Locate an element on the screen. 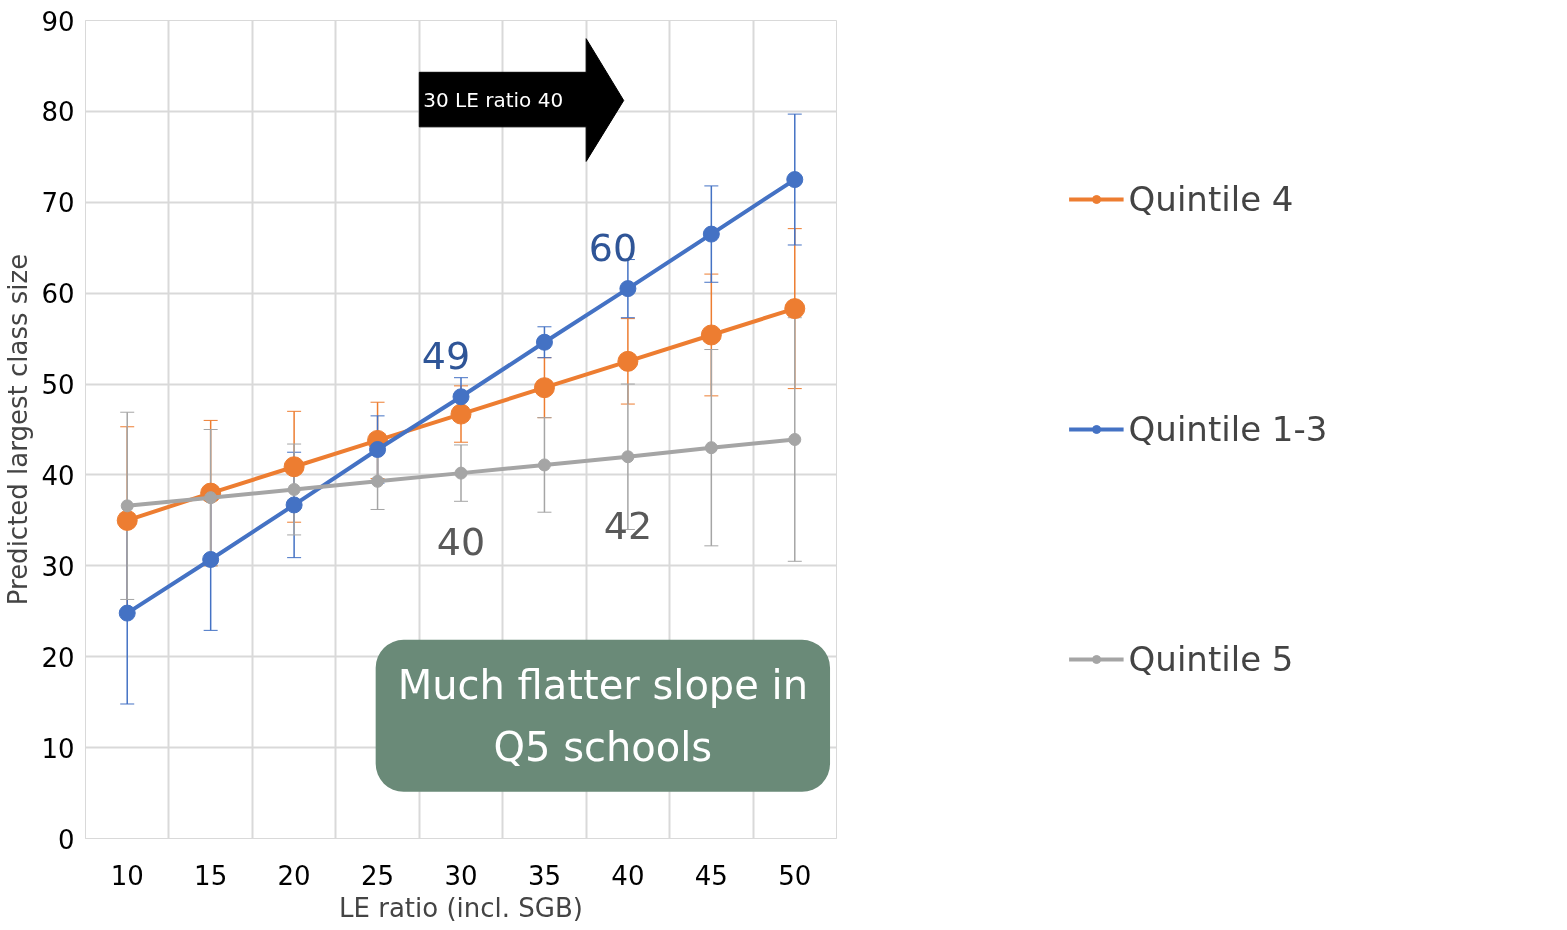  y-tick-label: 10 is located at coordinates (58, 748).